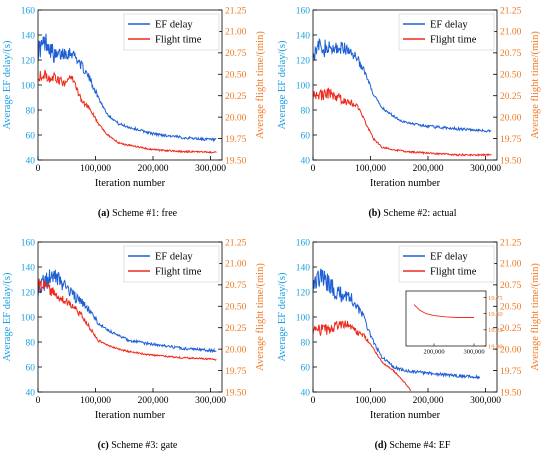 The width and height of the screenshot is (550, 463). What do you see at coordinates (130, 415) in the screenshot?
I see `x-axis-label: Iteration number` at bounding box center [130, 415].